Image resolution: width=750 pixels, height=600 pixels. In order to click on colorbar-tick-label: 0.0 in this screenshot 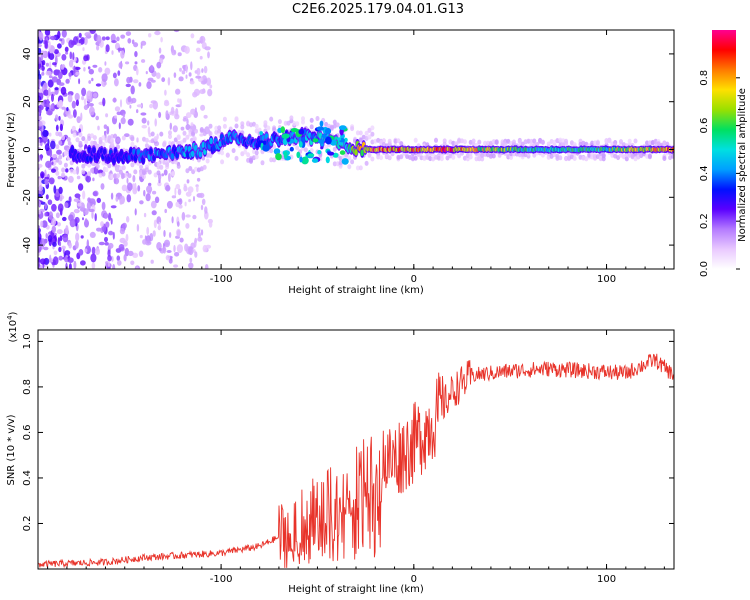, I will do `click(704, 269)`.